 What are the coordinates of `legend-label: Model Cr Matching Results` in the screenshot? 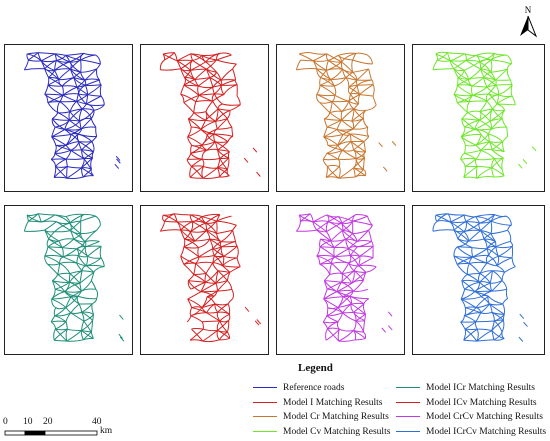 It's located at (336, 417).